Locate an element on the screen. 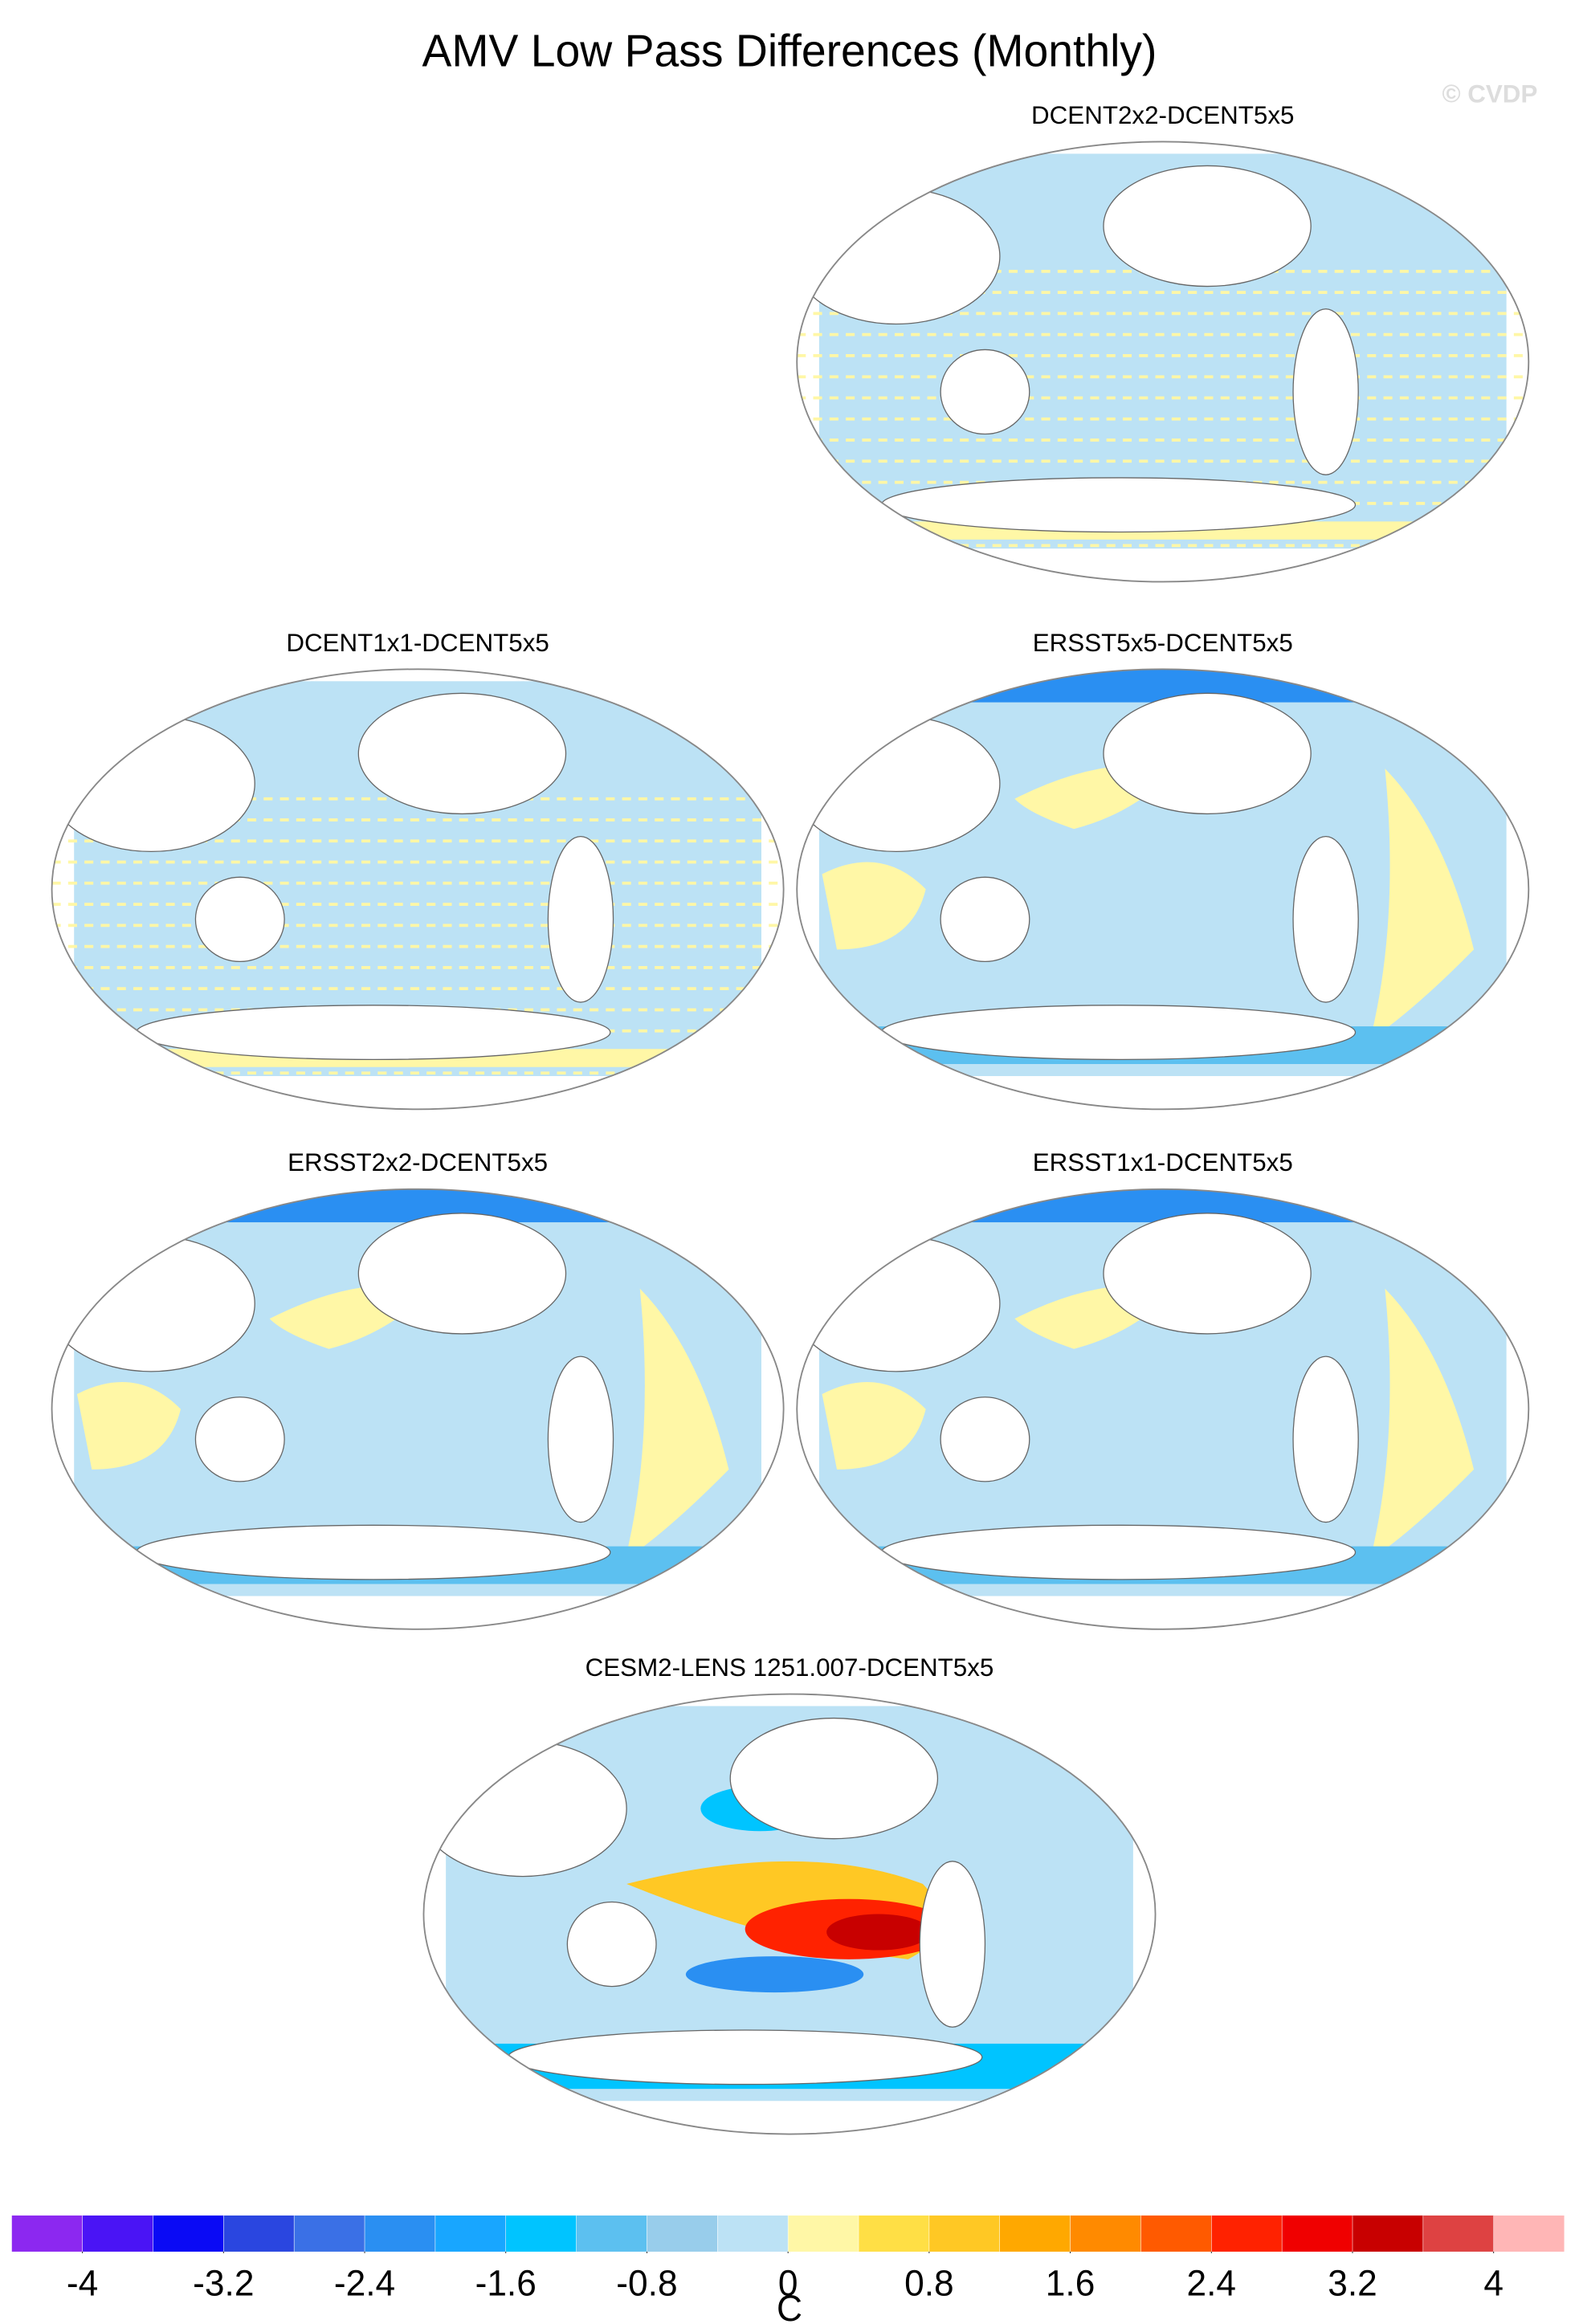 The height and width of the screenshot is (2324, 1579). map-panel: DCENT1x1-DCENT5x5 is located at coordinates (418, 870).